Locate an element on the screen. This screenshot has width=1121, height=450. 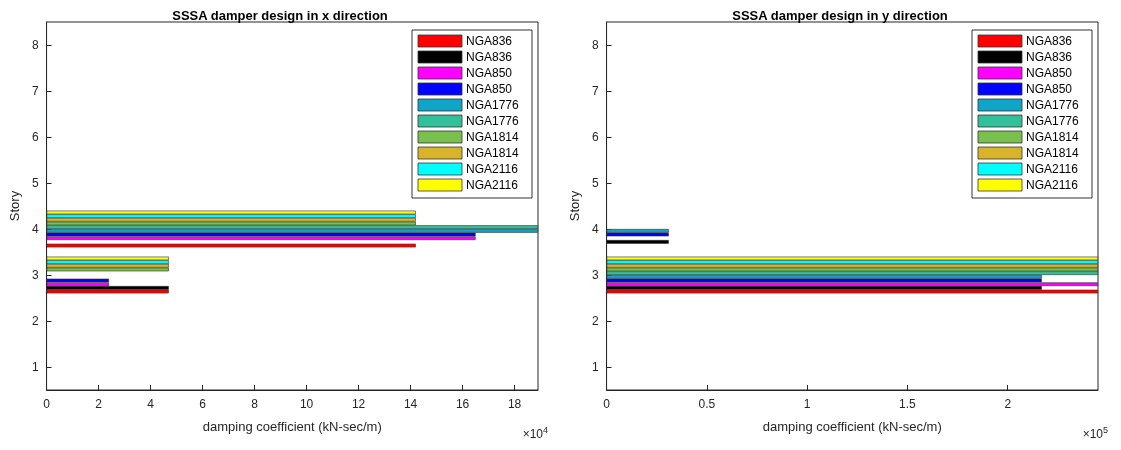
x-tick-label: 1.5 is located at coordinates (908, 404).